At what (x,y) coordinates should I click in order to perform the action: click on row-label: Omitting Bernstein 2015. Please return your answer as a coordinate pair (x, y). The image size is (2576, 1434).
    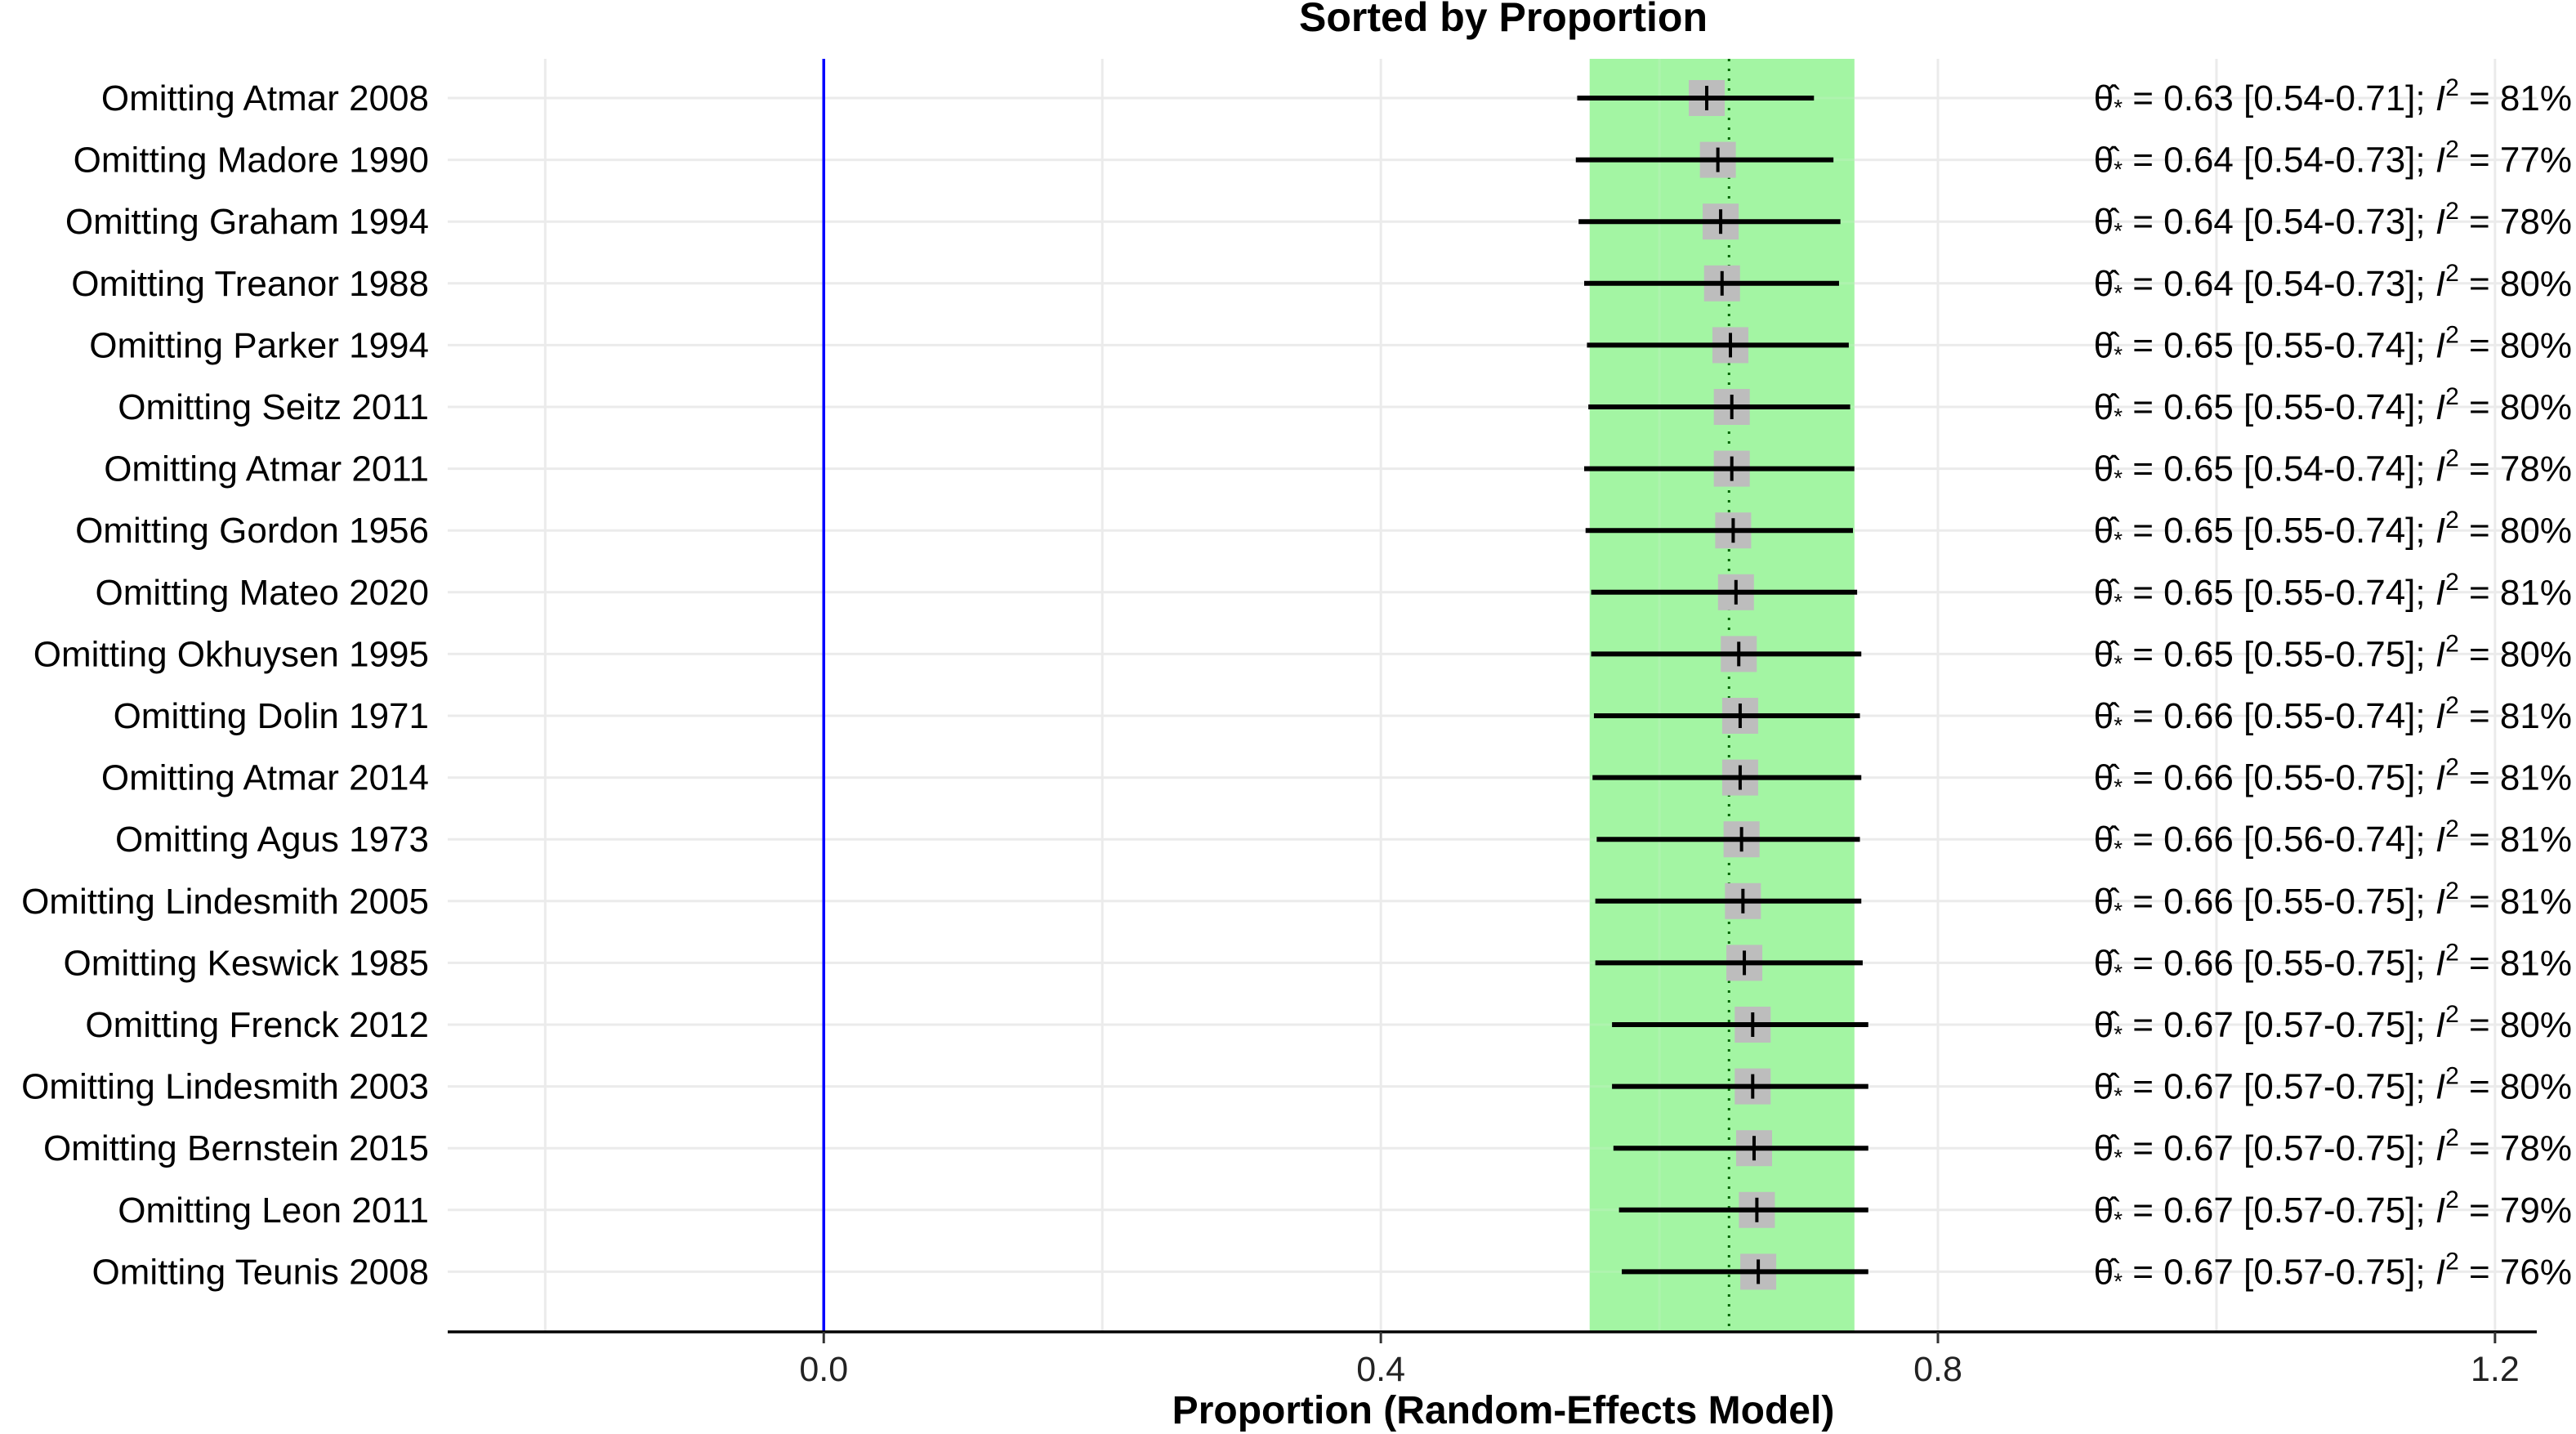
    Looking at the image, I should click on (236, 1148).